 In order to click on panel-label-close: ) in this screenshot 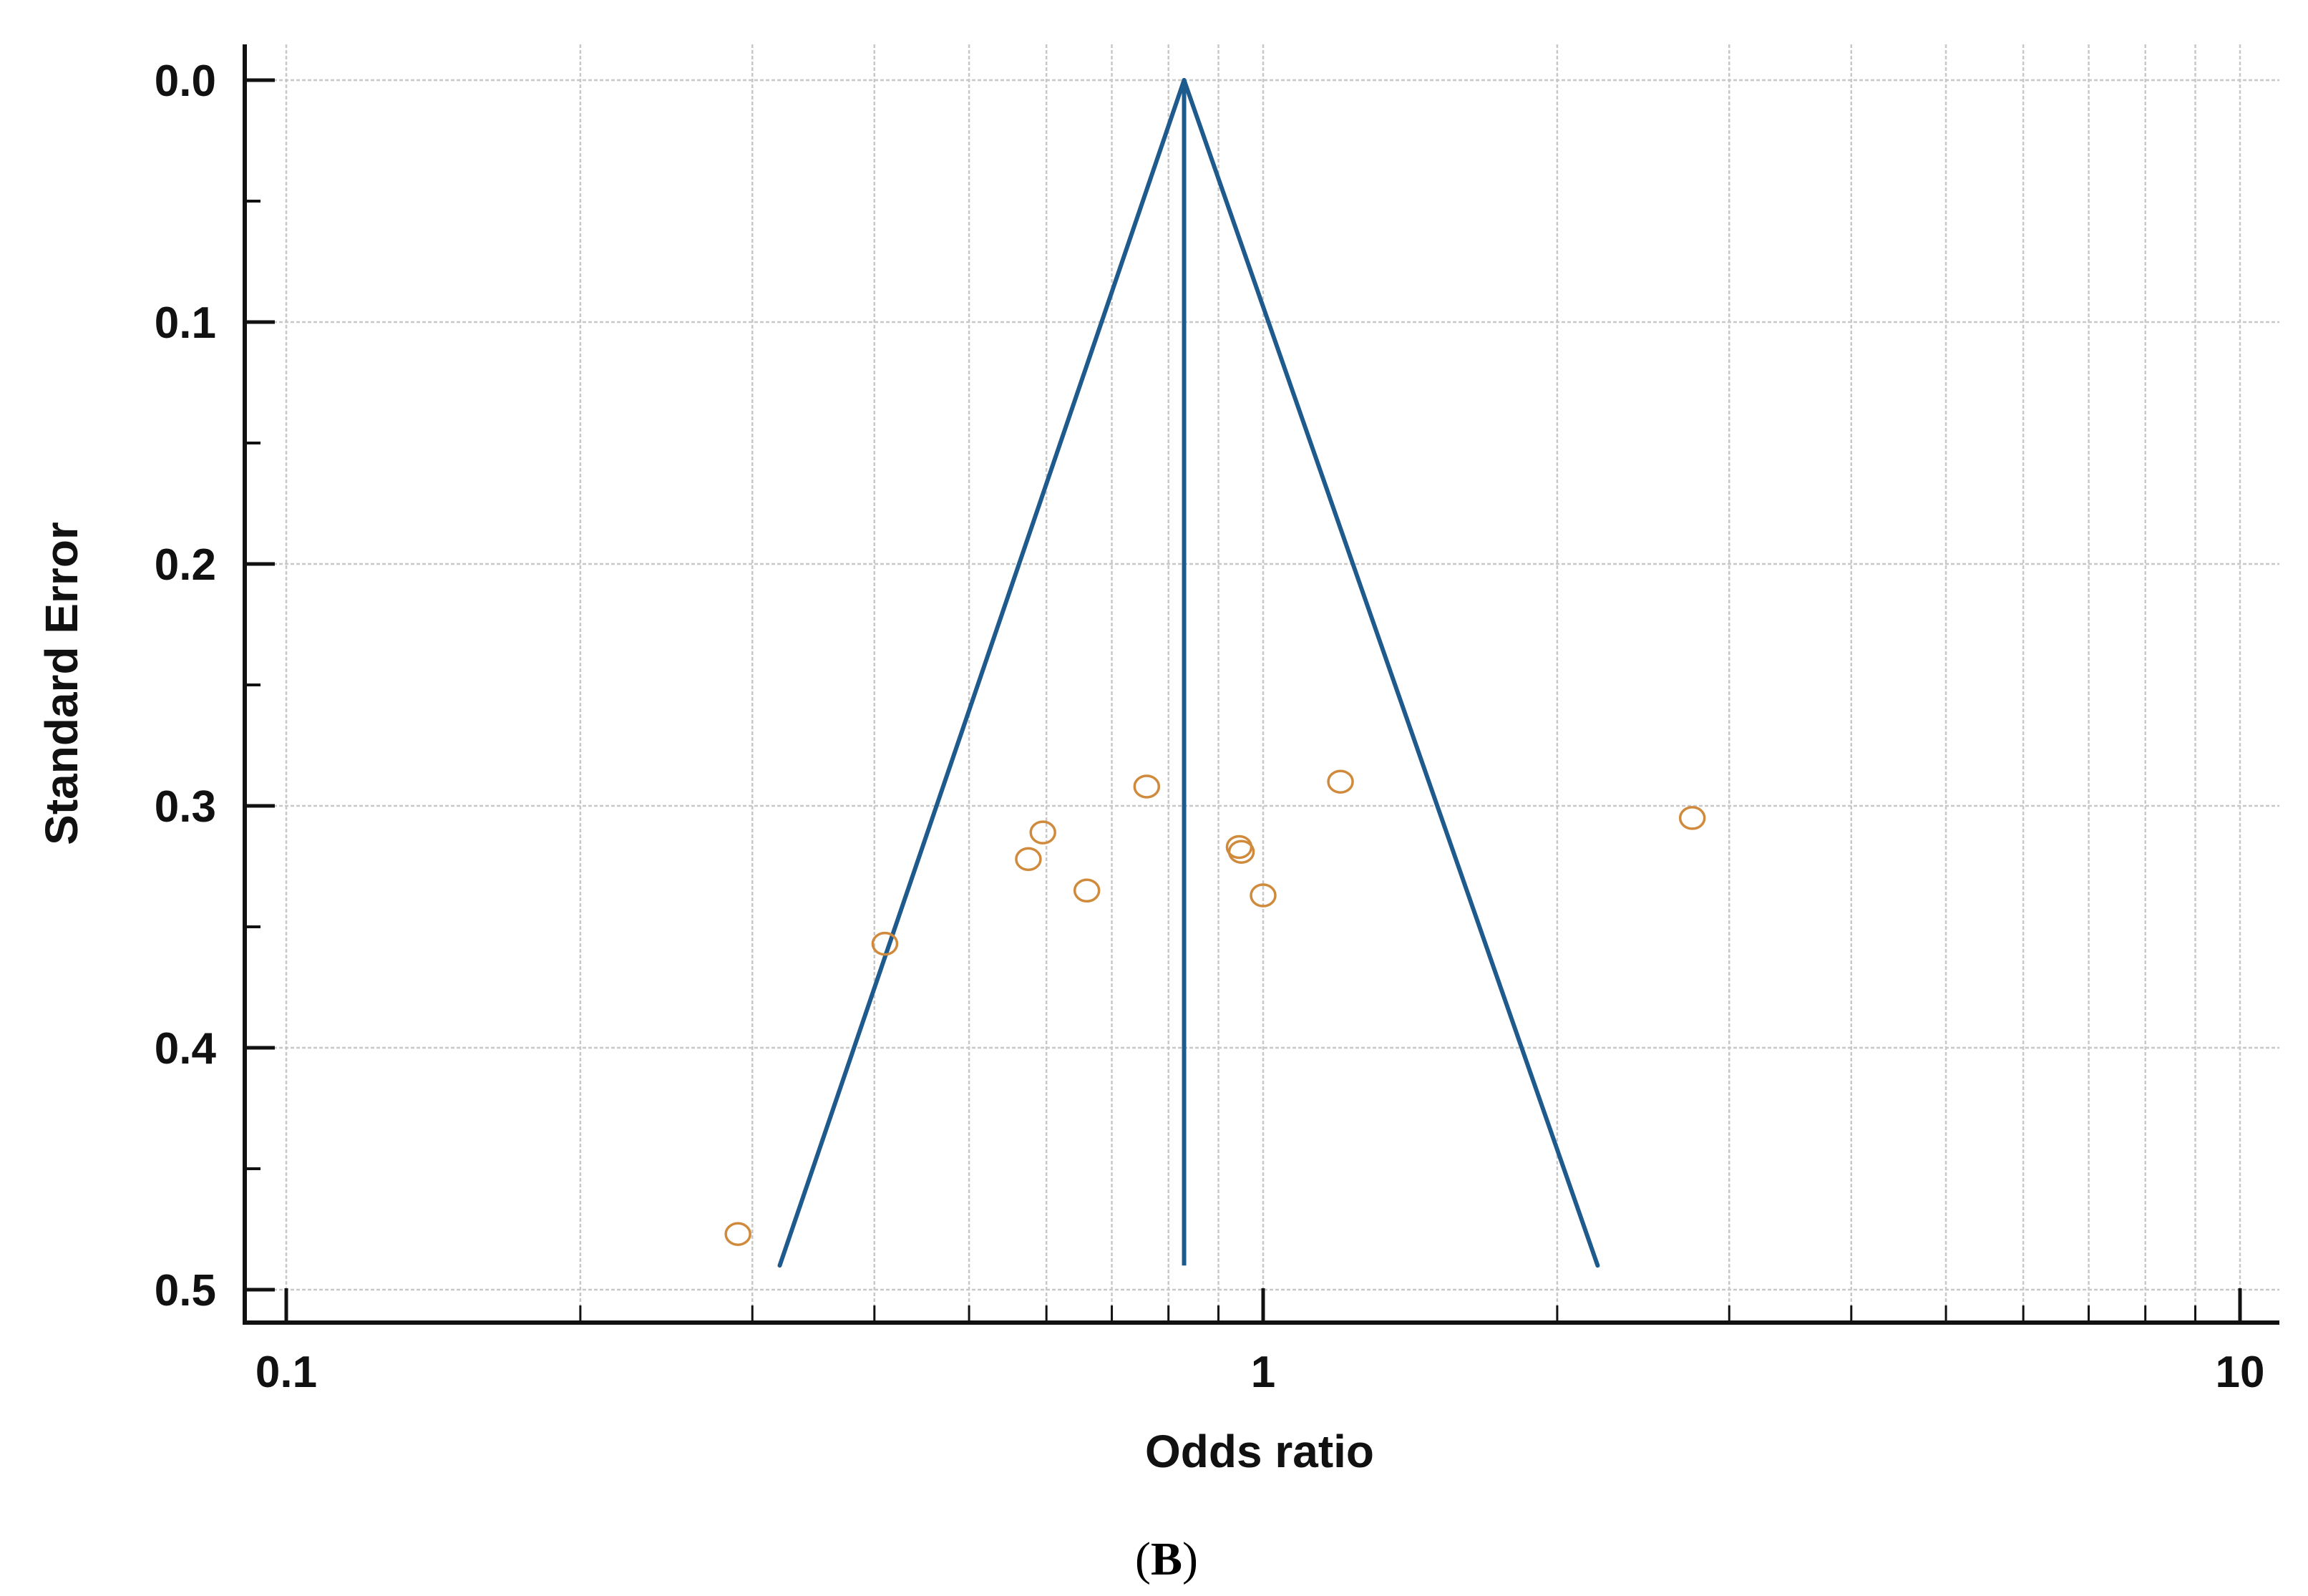, I will do `click(1190, 1559)`.